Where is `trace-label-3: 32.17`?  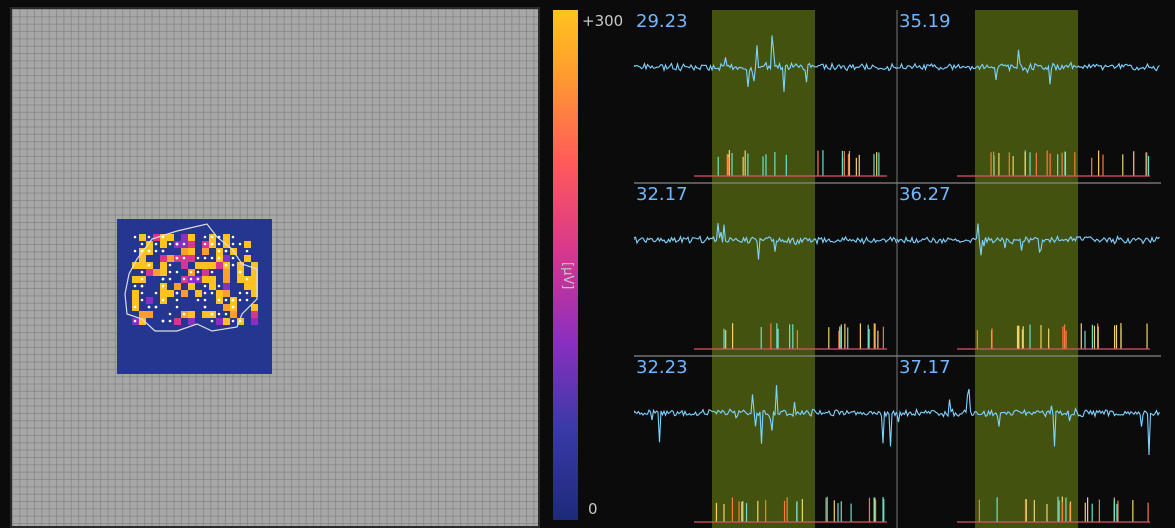
trace-label-3: 32.17 is located at coordinates (662, 194).